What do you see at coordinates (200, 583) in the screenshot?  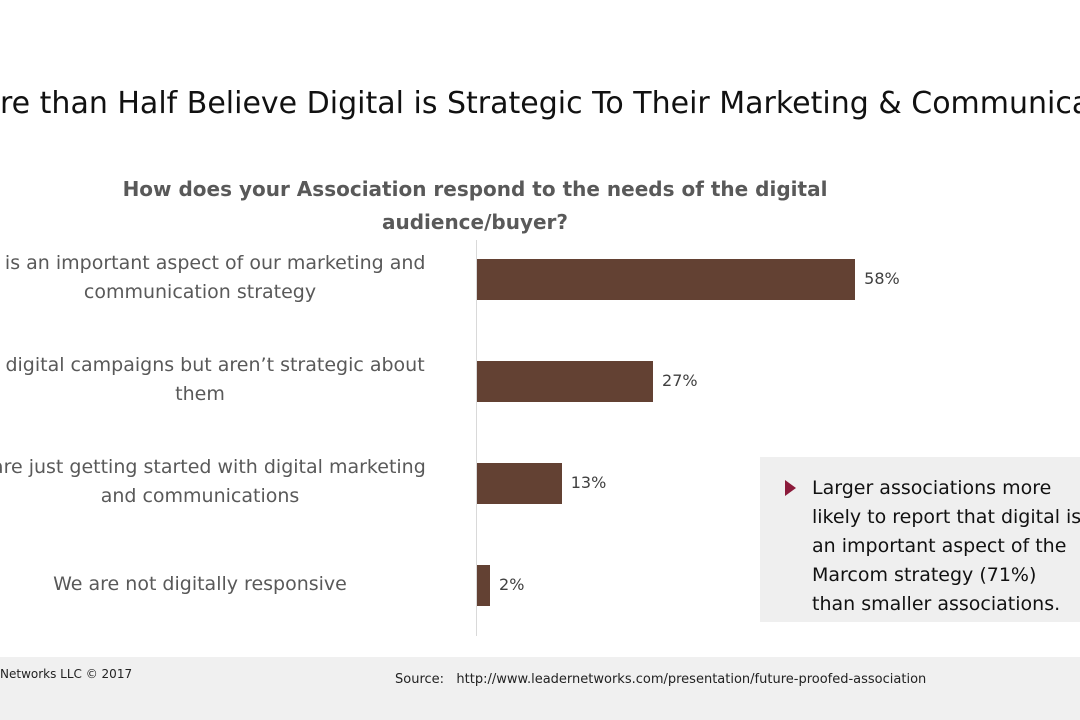 I see `category-label: We are not digitally responsive` at bounding box center [200, 583].